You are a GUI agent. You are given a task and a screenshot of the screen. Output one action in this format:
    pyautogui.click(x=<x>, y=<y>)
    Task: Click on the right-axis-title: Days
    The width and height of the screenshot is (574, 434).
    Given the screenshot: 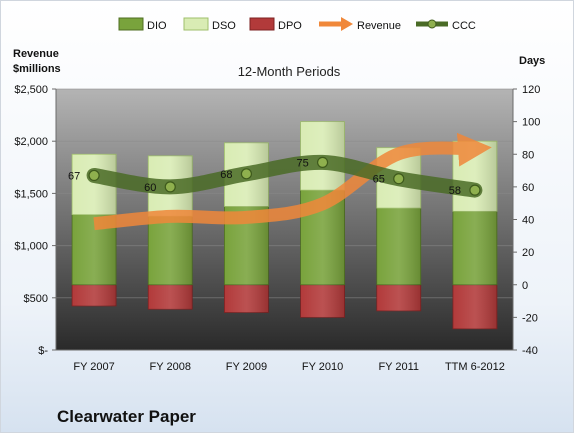 What is the action you would take?
    pyautogui.click(x=532, y=61)
    